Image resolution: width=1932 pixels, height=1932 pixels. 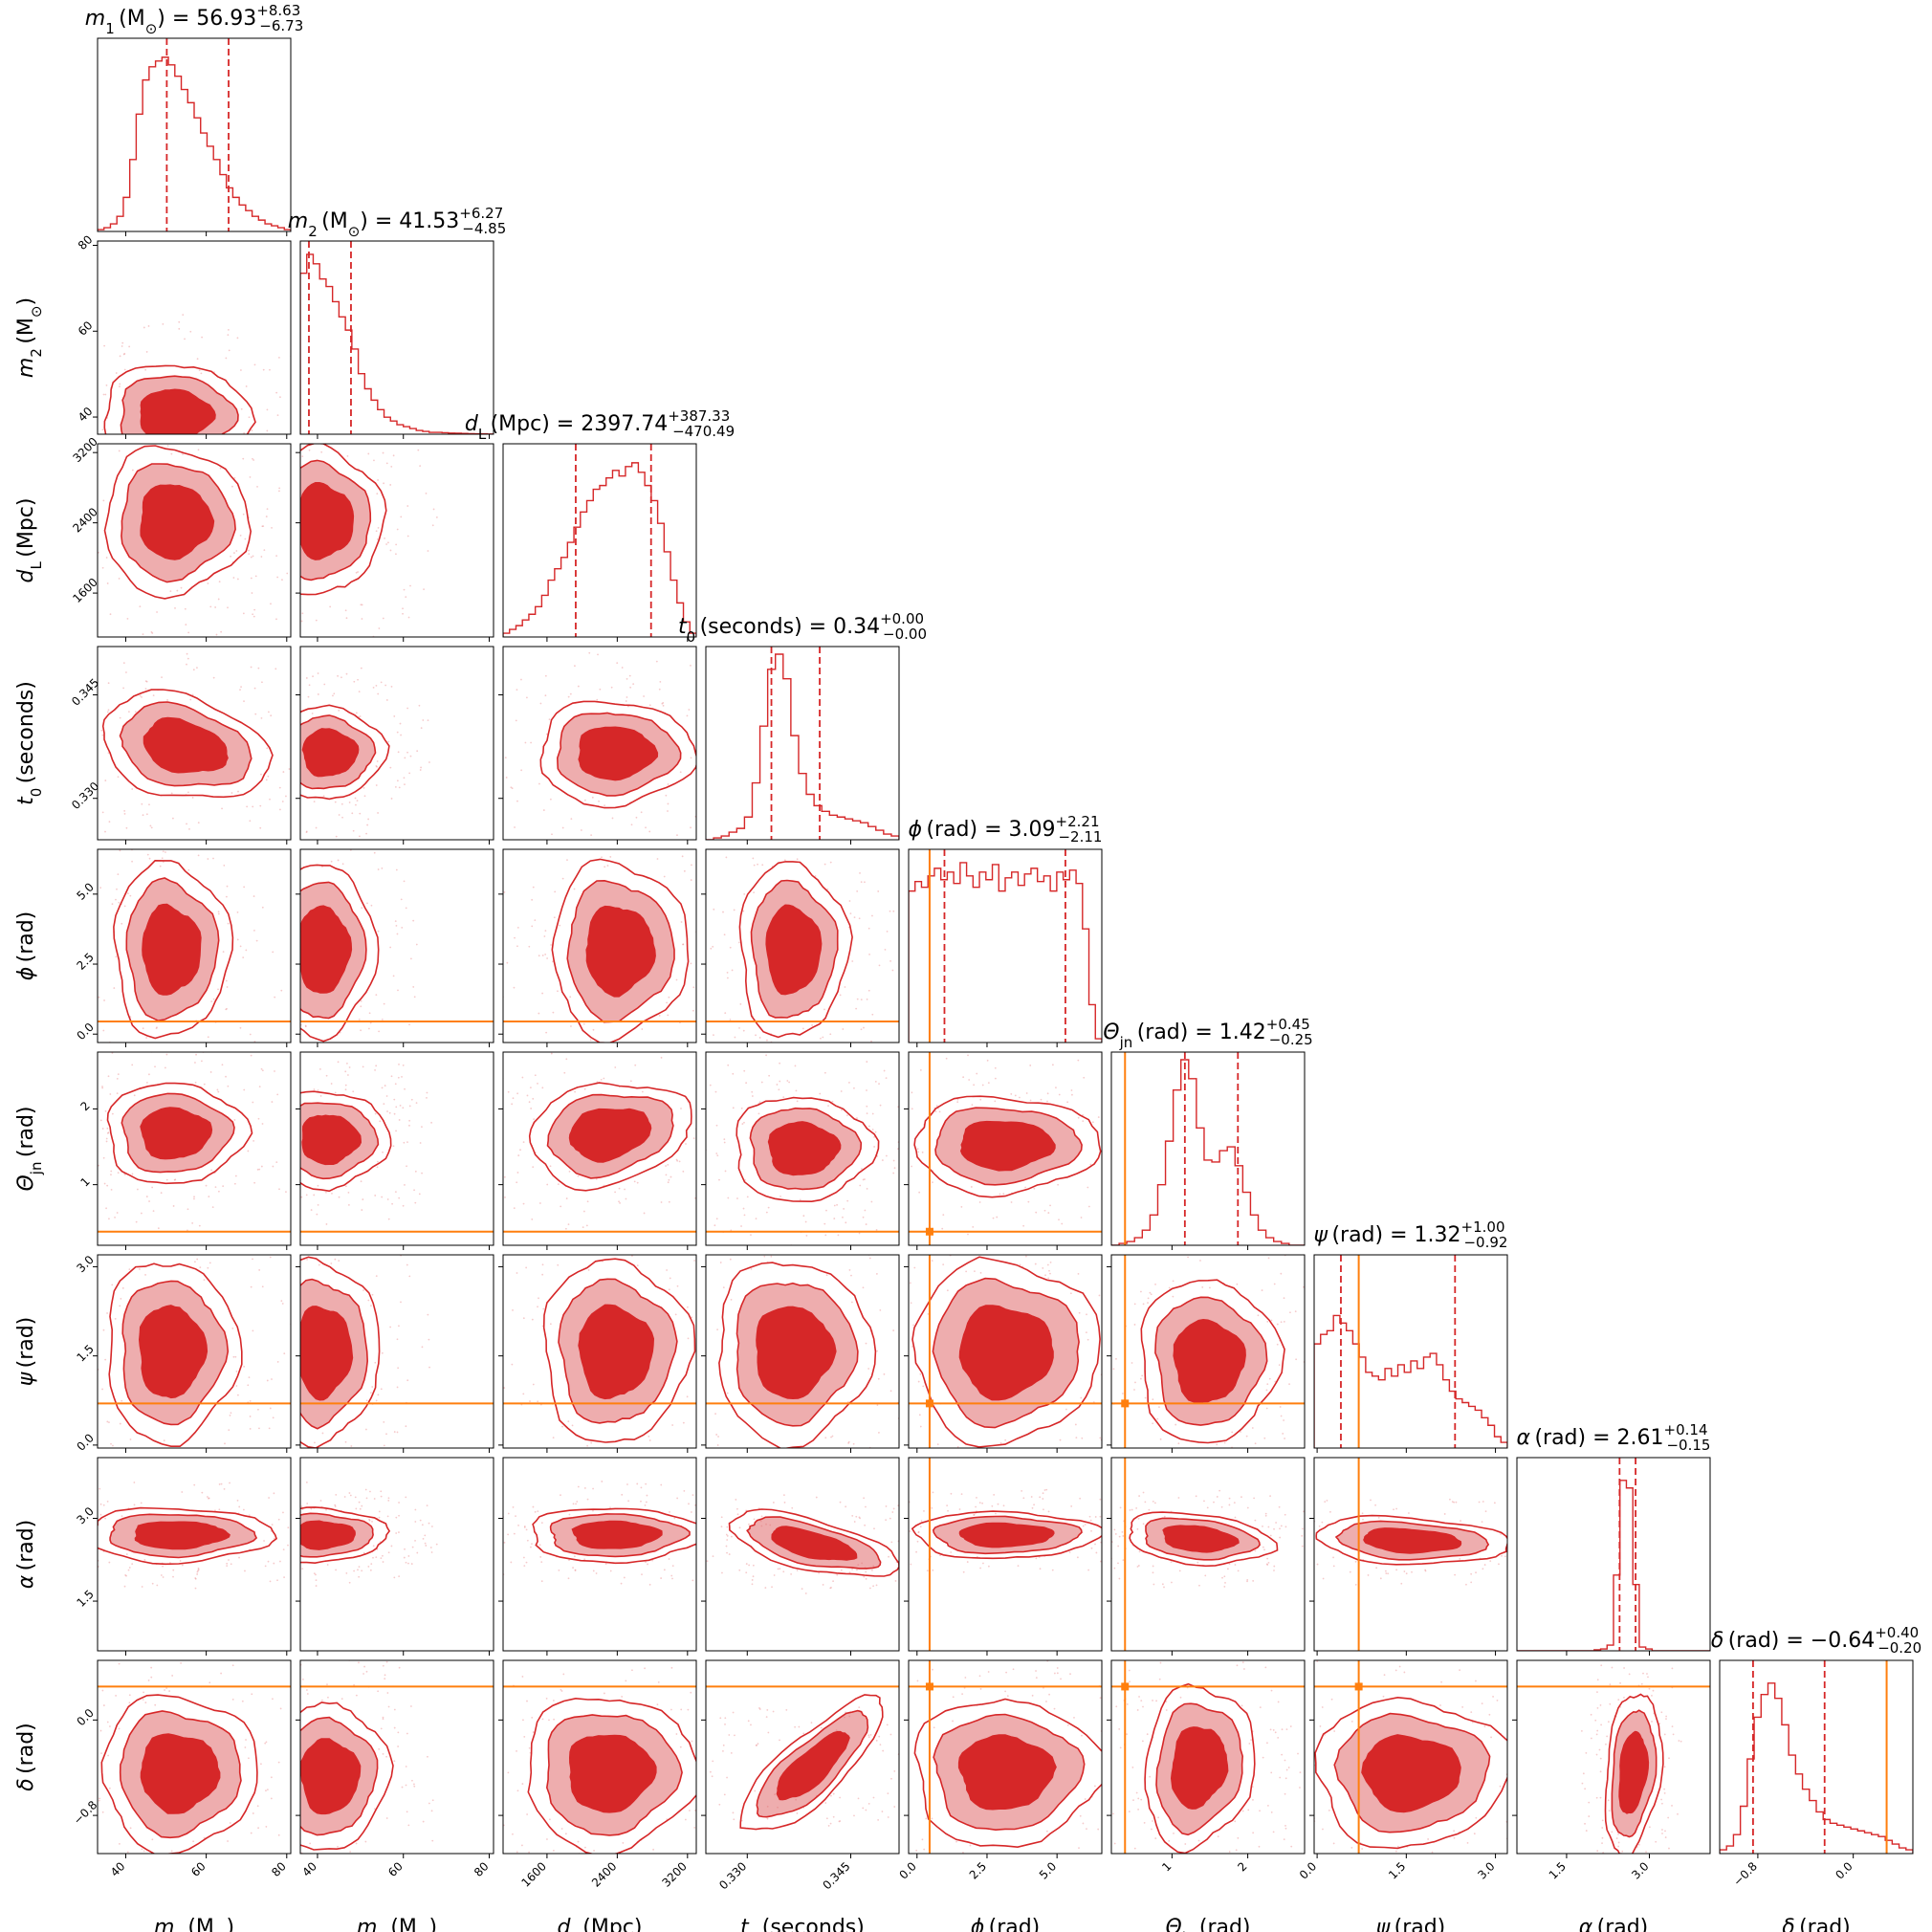 What do you see at coordinates (85, 1106) in the screenshot?
I see `y-tick-label: 2` at bounding box center [85, 1106].